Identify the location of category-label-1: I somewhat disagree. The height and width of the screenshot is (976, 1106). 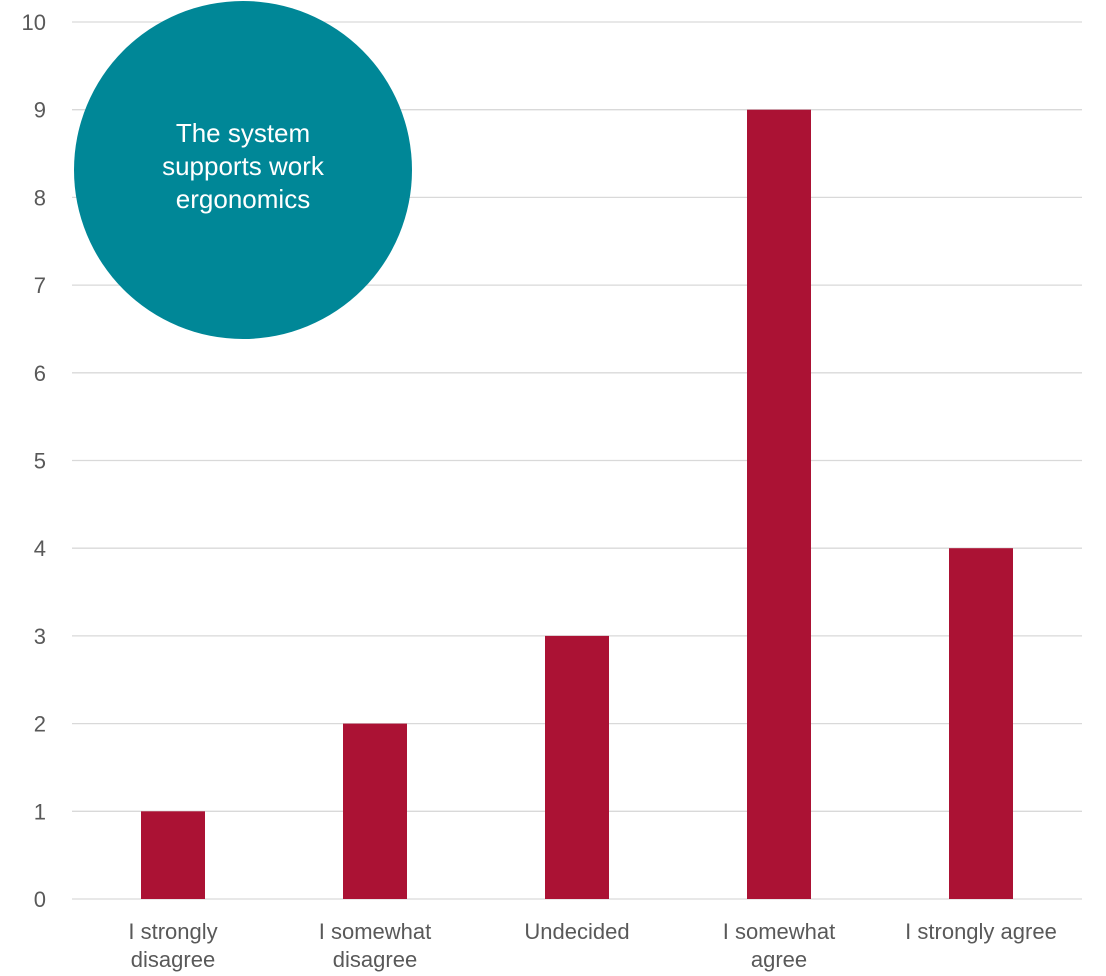
(375, 945).